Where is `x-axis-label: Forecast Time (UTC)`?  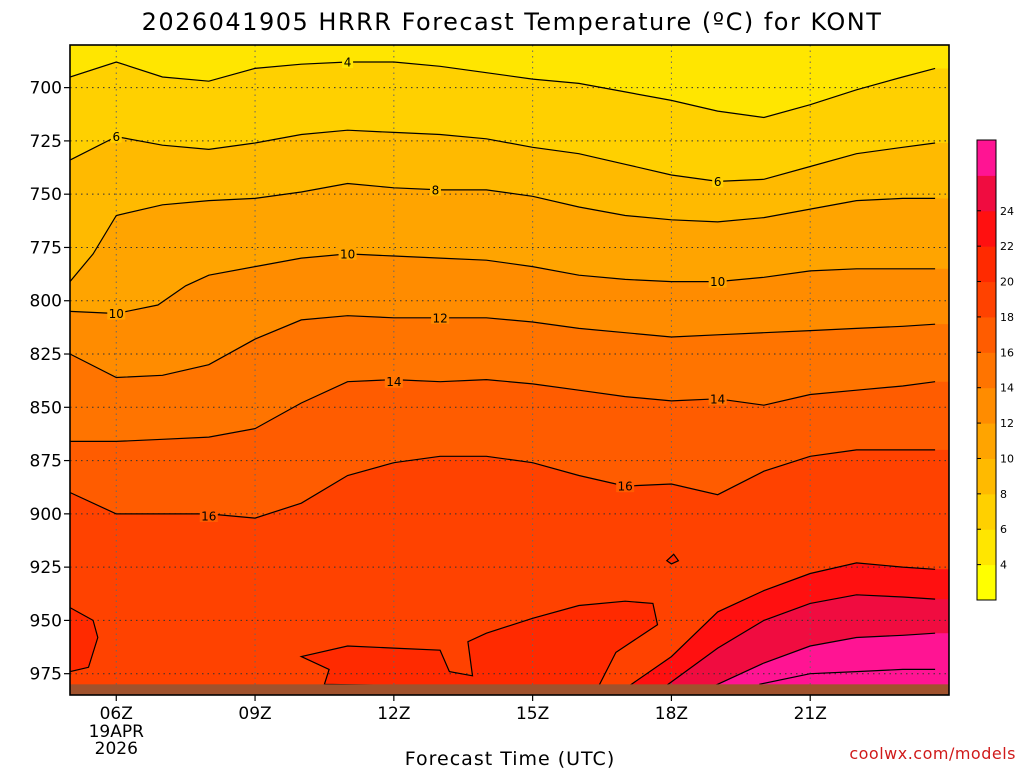 x-axis-label: Forecast Time (UTC) is located at coordinates (510, 758).